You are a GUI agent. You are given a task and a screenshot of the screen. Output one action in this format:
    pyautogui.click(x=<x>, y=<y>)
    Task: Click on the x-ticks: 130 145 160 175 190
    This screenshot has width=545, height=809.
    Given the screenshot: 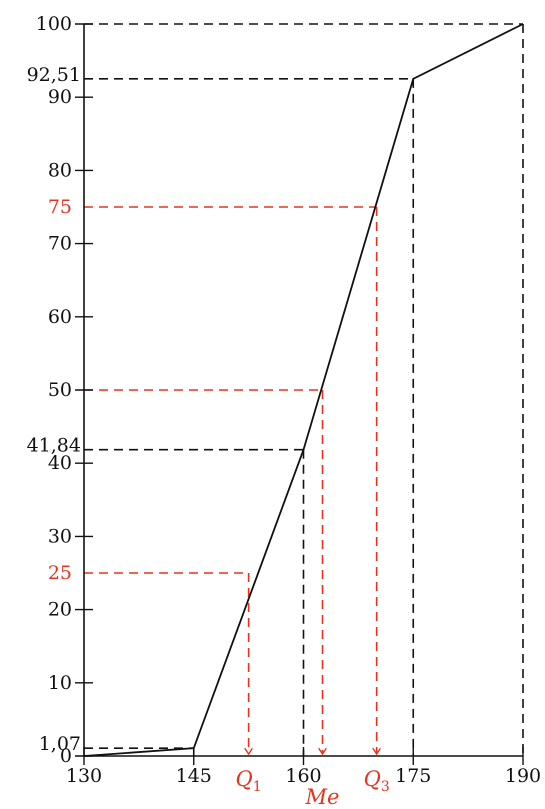 What is the action you would take?
    pyautogui.click(x=303, y=767)
    